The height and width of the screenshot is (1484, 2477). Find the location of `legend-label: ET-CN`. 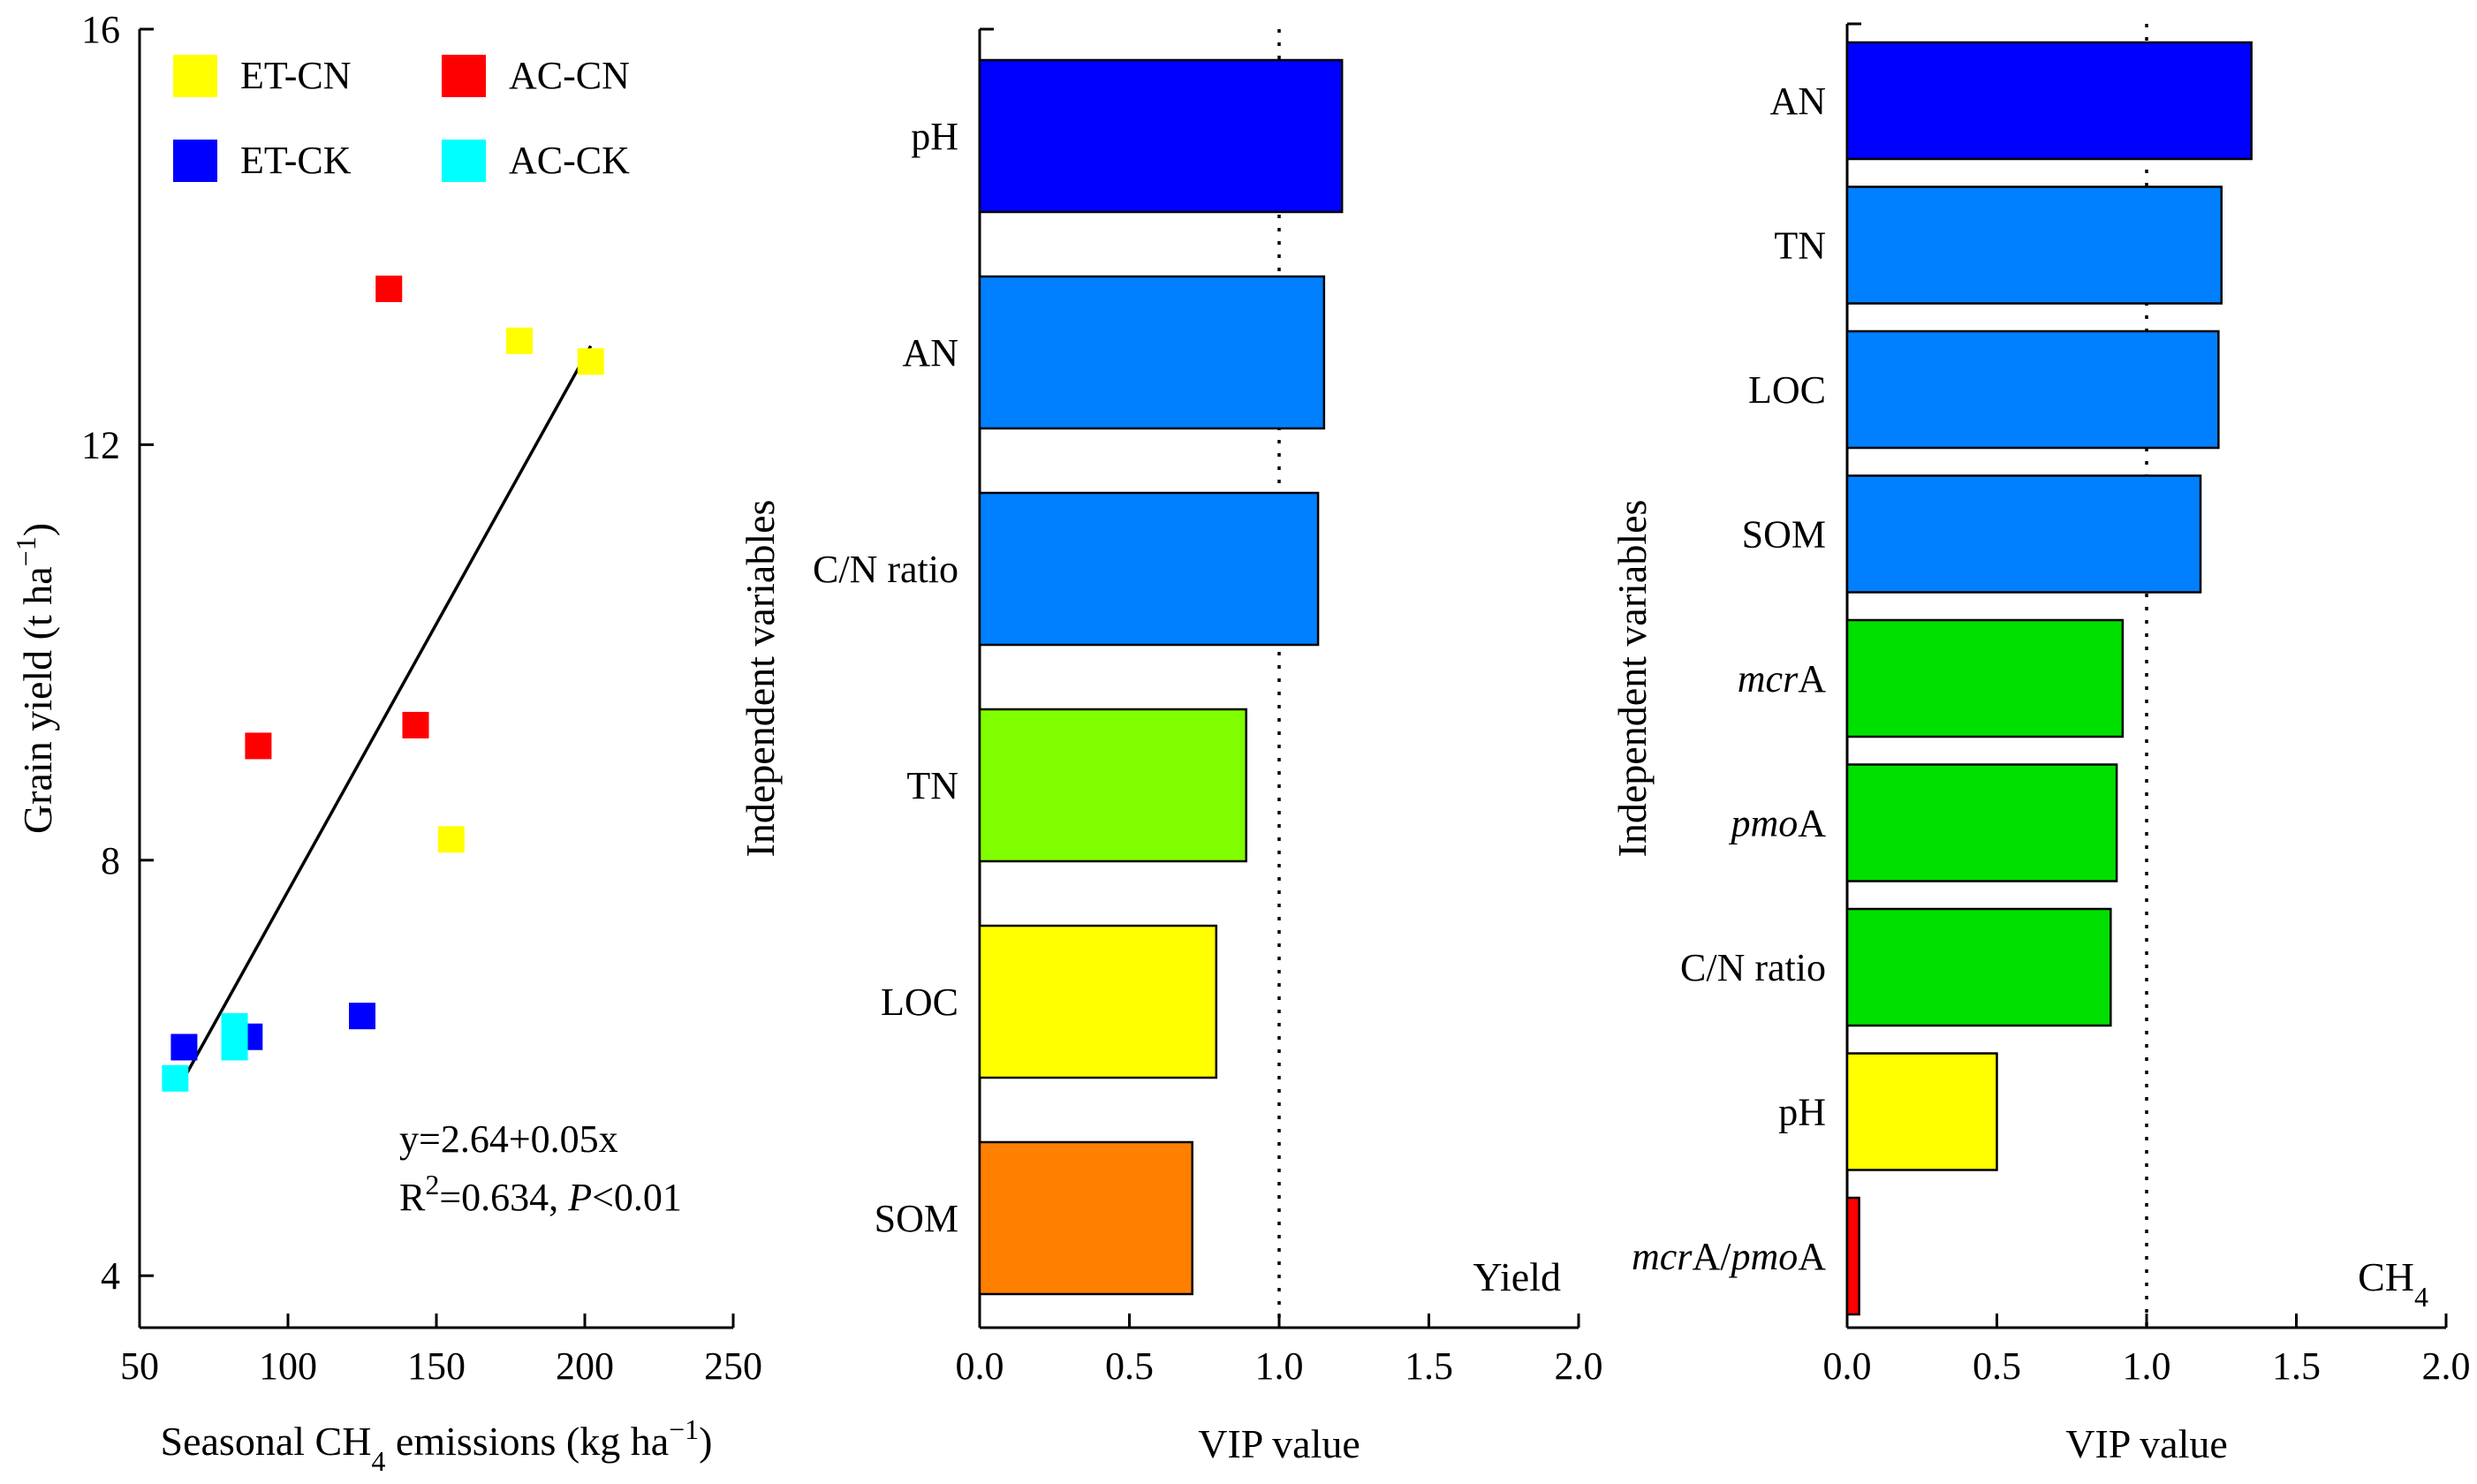

legend-label: ET-CN is located at coordinates (296, 75).